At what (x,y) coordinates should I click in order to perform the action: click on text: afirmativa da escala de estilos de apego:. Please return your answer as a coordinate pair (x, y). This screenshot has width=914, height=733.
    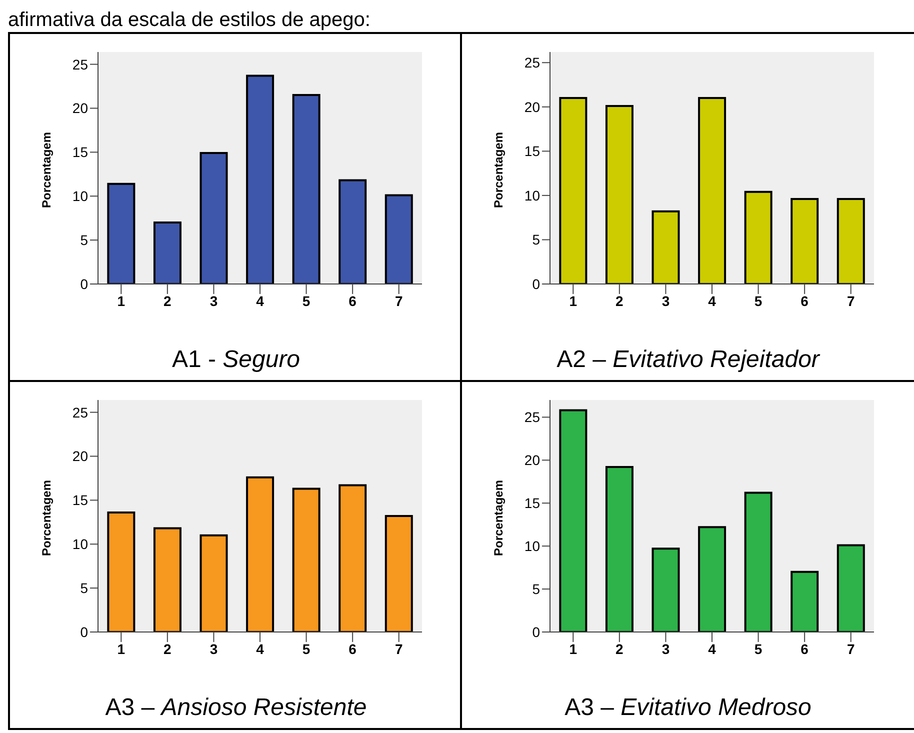
    Looking at the image, I should click on (190, 20).